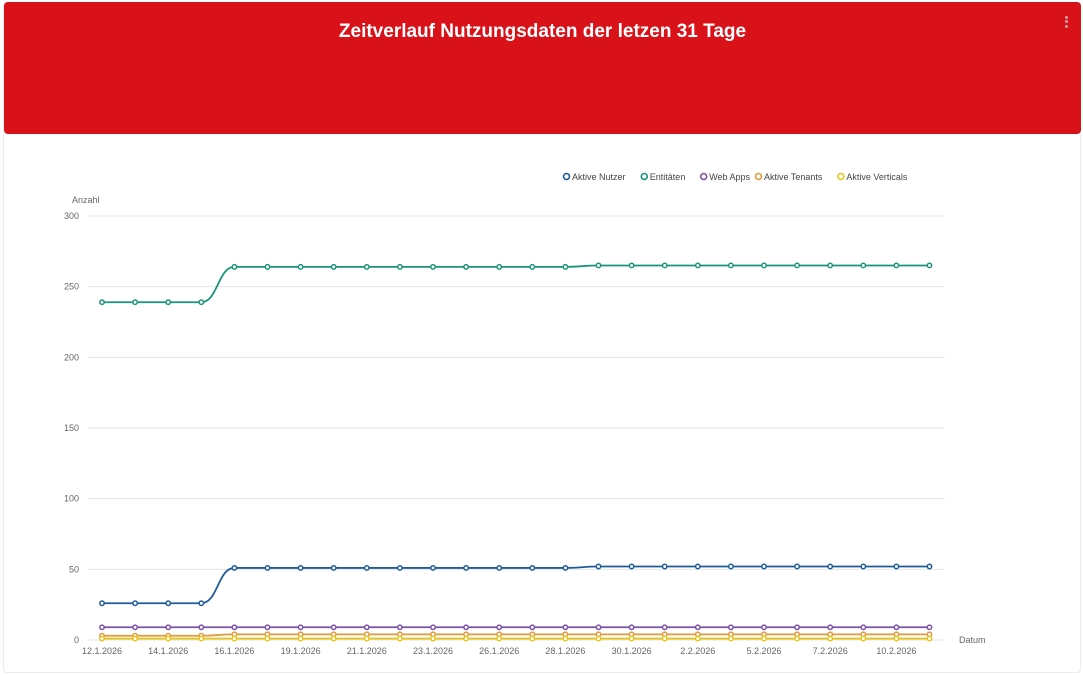 The image size is (1083, 675). Describe the element at coordinates (516, 585) in the screenshot. I see `series-line-aktive-nutzer` at that location.